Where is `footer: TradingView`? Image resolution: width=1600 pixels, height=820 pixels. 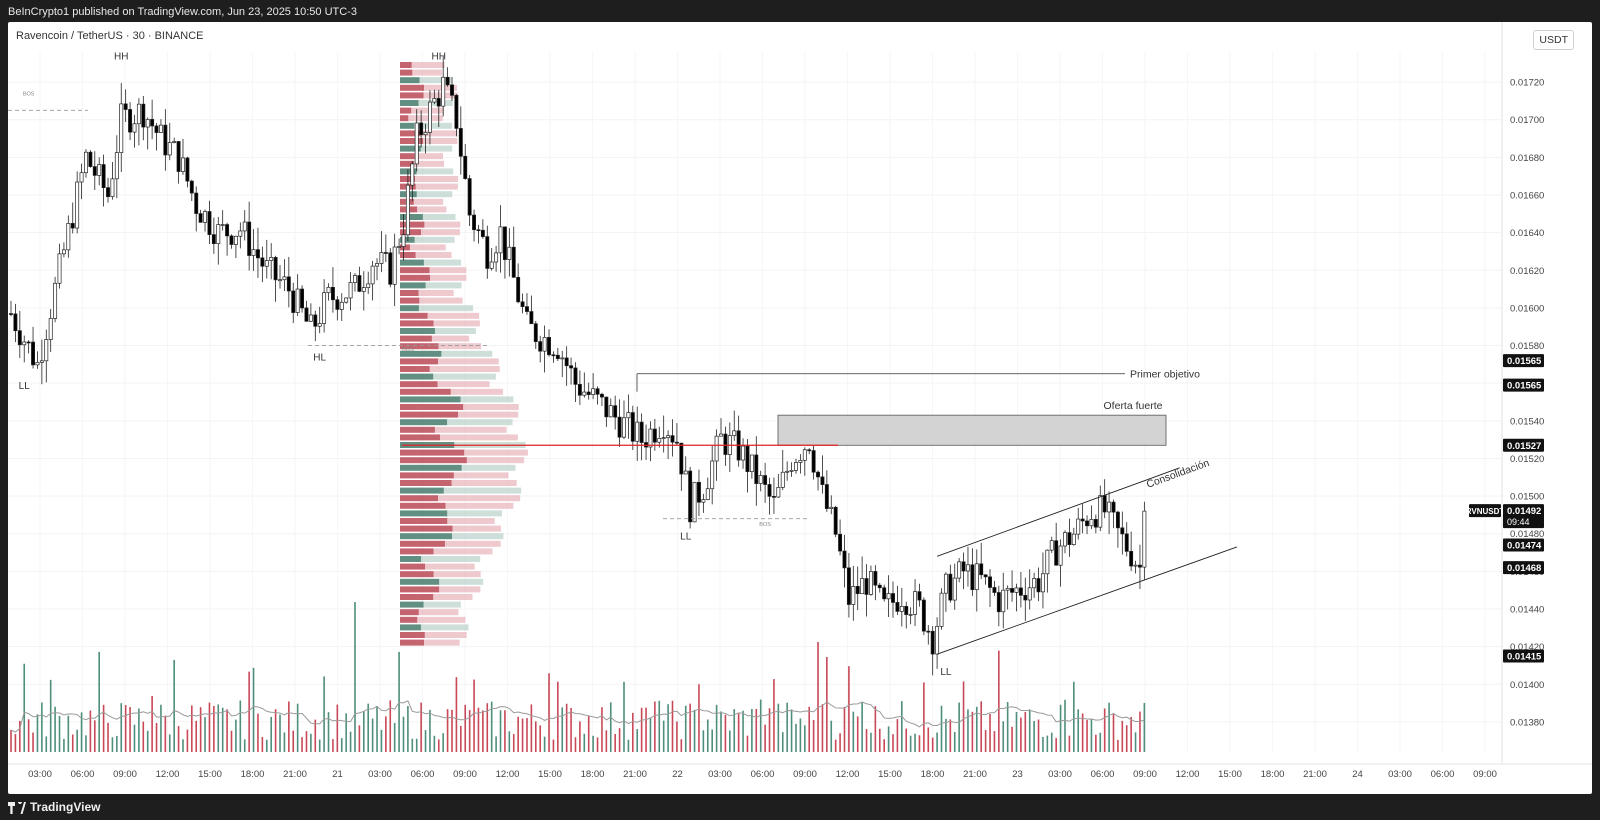 footer: TradingView is located at coordinates (800, 807).